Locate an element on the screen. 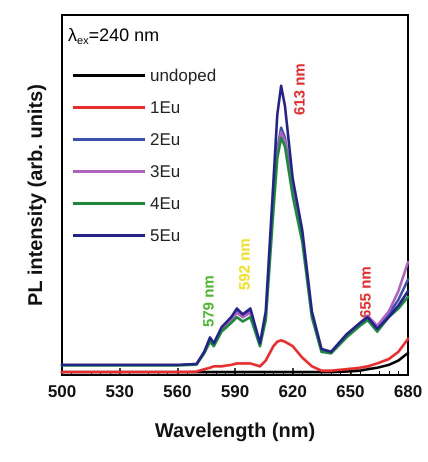 The width and height of the screenshot is (428, 462). annotation: 579 nm is located at coordinates (209, 301).